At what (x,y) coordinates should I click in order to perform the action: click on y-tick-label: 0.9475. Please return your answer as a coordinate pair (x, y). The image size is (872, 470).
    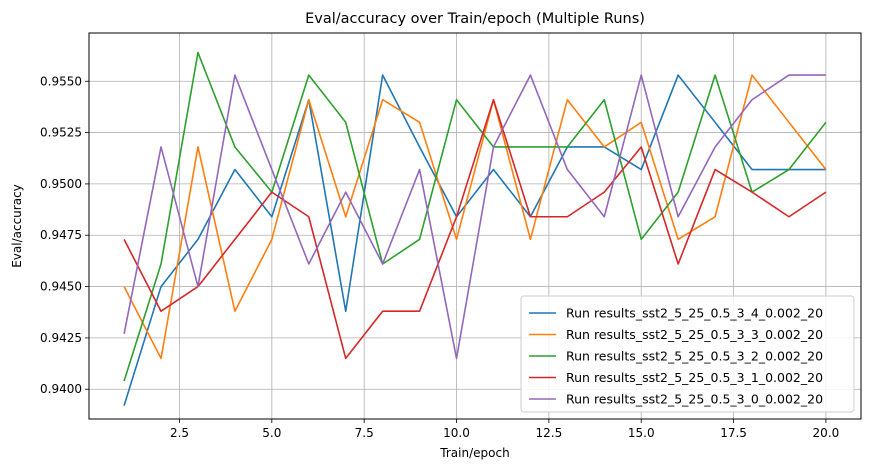
    Looking at the image, I should click on (61, 235).